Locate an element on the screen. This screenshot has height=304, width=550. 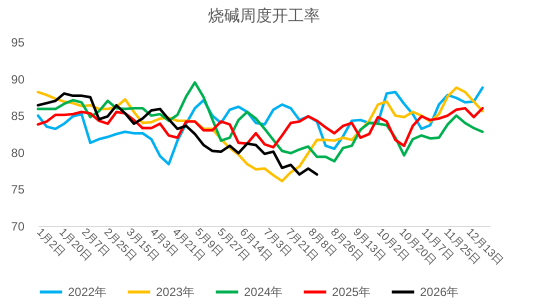
y-tick-label: 80 is located at coordinates (18, 153).